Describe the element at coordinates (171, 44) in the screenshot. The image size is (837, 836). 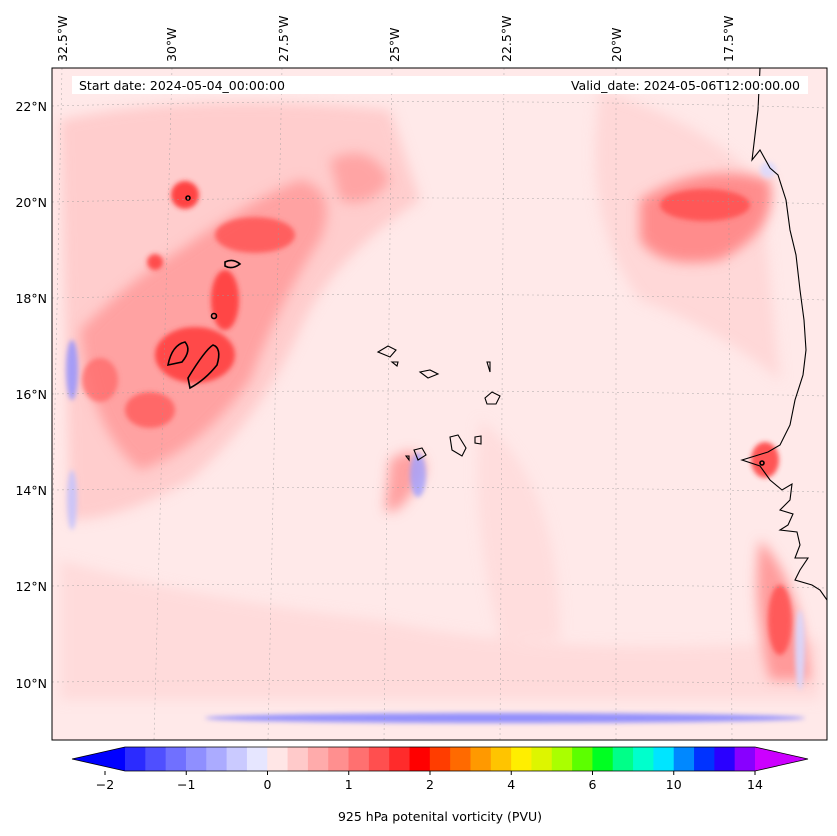
I see `lon-label: 30°W` at that location.